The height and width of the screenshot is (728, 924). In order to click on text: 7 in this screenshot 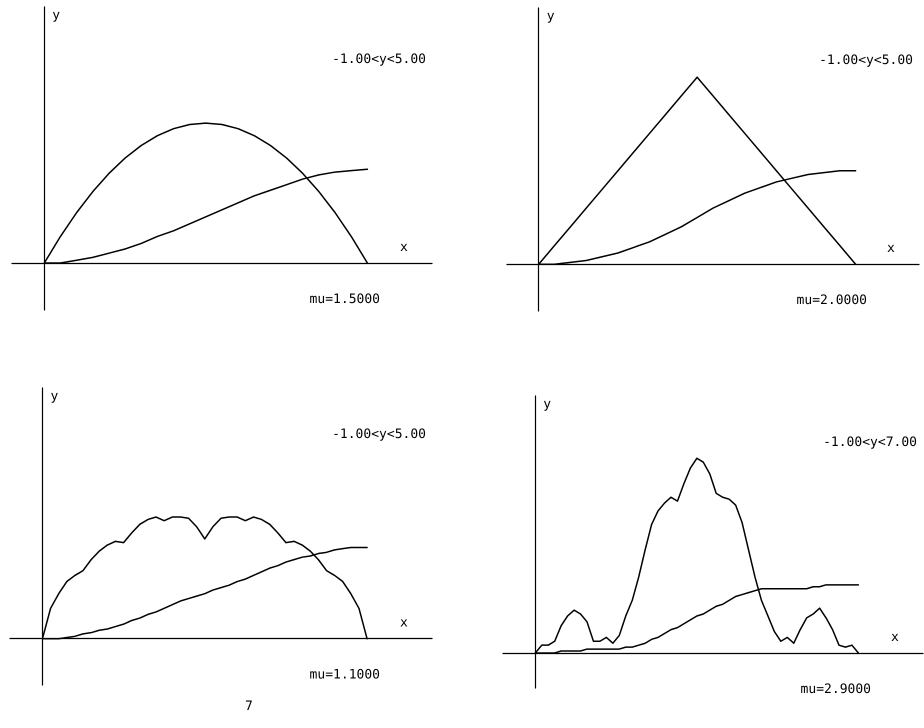, I will do `click(249, 706)`.